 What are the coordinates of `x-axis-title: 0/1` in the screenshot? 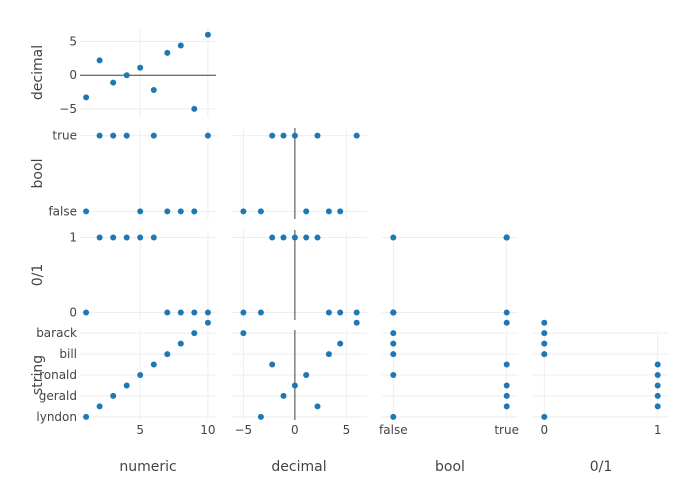 It's located at (601, 467).